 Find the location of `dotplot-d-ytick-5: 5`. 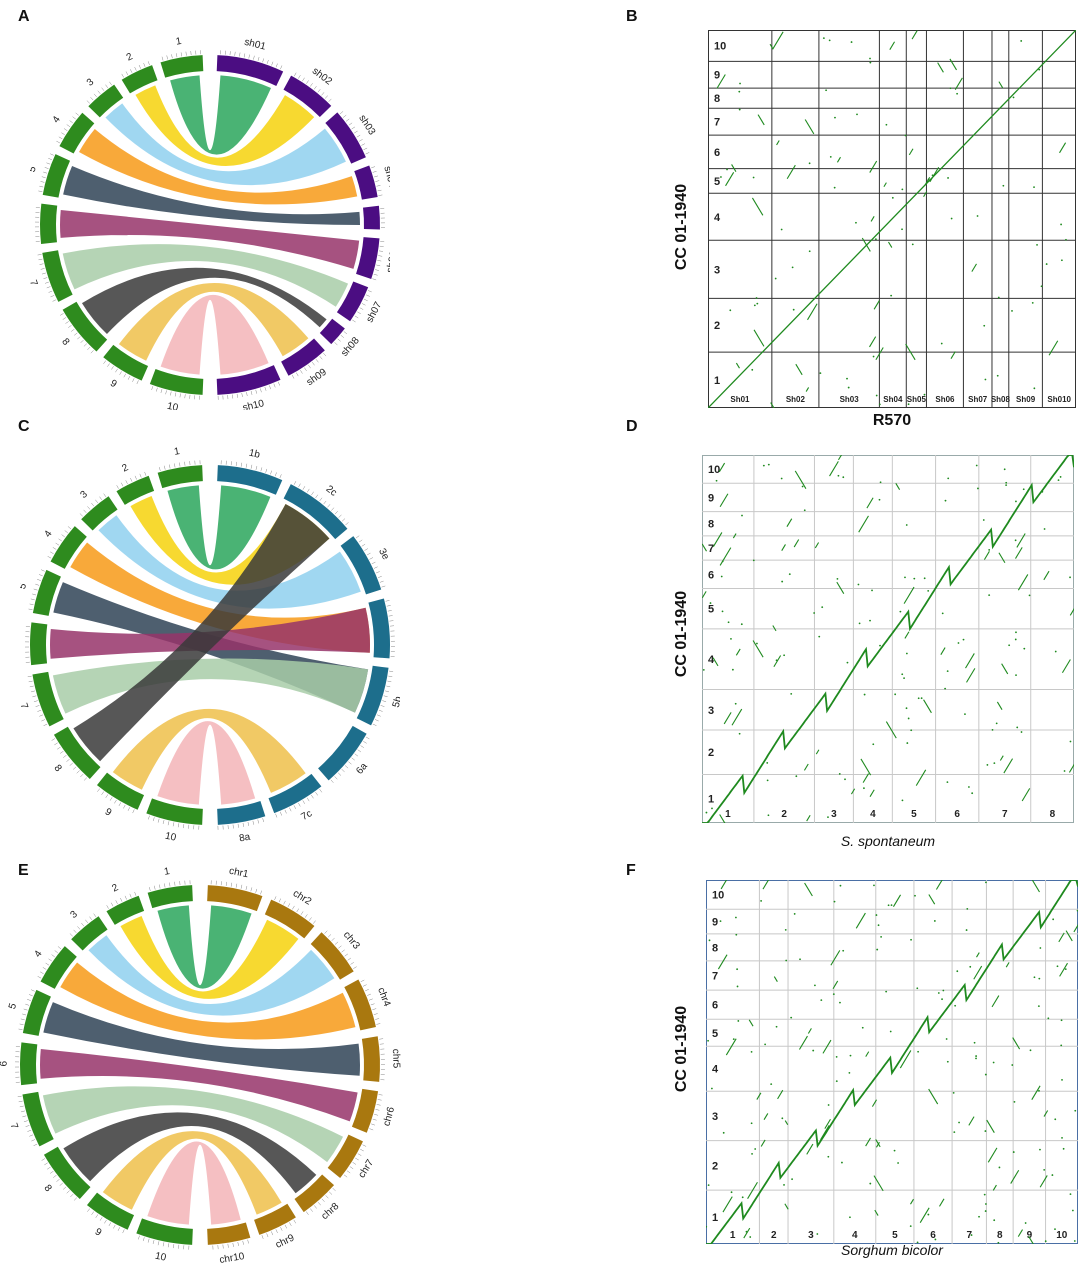

dotplot-d-ytick-5: 5 is located at coordinates (711, 610).